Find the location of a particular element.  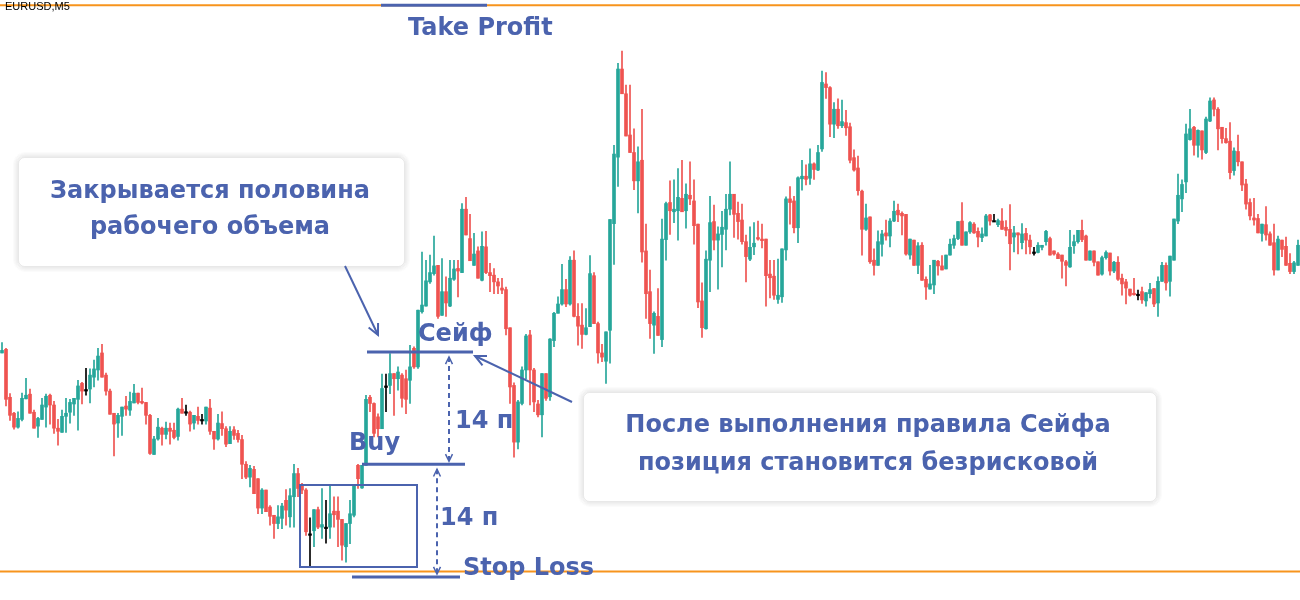

annotation: Закрывается половина рабочего объема is located at coordinates (210, 208).